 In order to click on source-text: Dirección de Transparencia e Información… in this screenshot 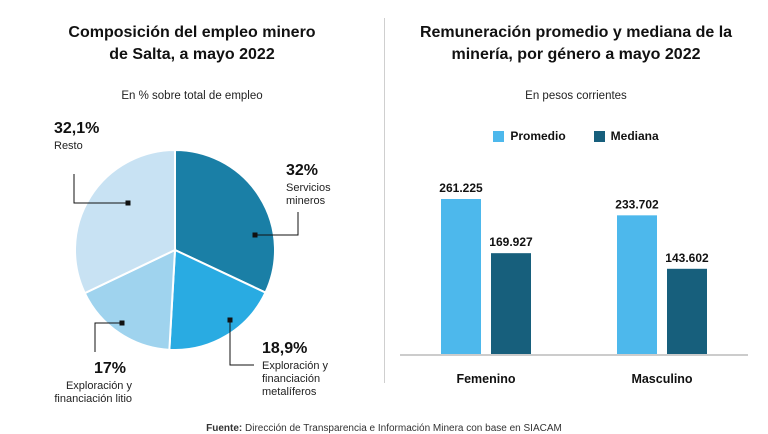, I will do `click(403, 428)`.